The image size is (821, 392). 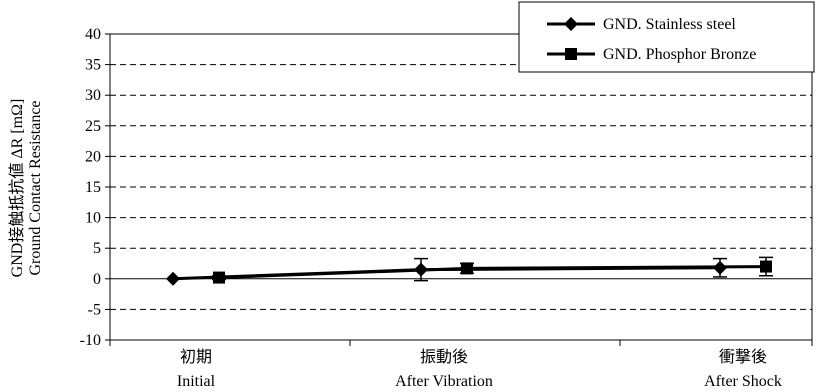 I want to click on y-tick-label: 25, so click(x=93, y=126).